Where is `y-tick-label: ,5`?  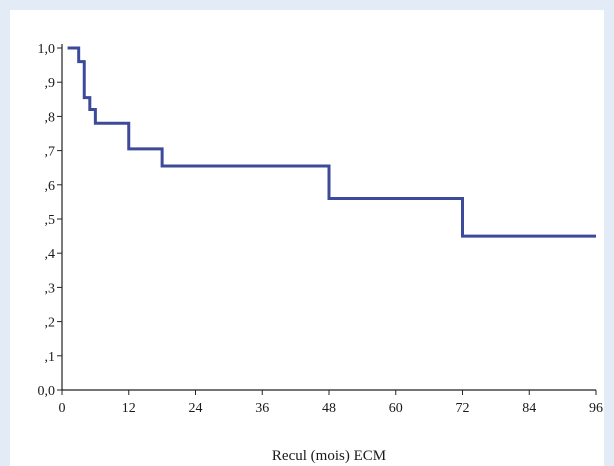 y-tick-label: ,5 is located at coordinates (50, 220).